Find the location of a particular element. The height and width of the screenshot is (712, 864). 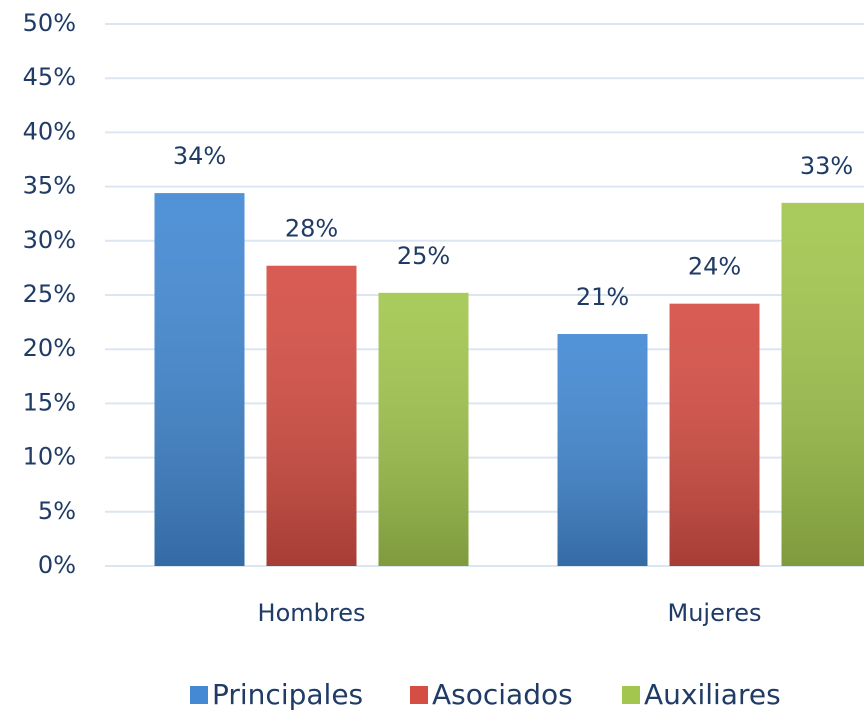

y-tick-label: 35% is located at coordinates (49, 186).